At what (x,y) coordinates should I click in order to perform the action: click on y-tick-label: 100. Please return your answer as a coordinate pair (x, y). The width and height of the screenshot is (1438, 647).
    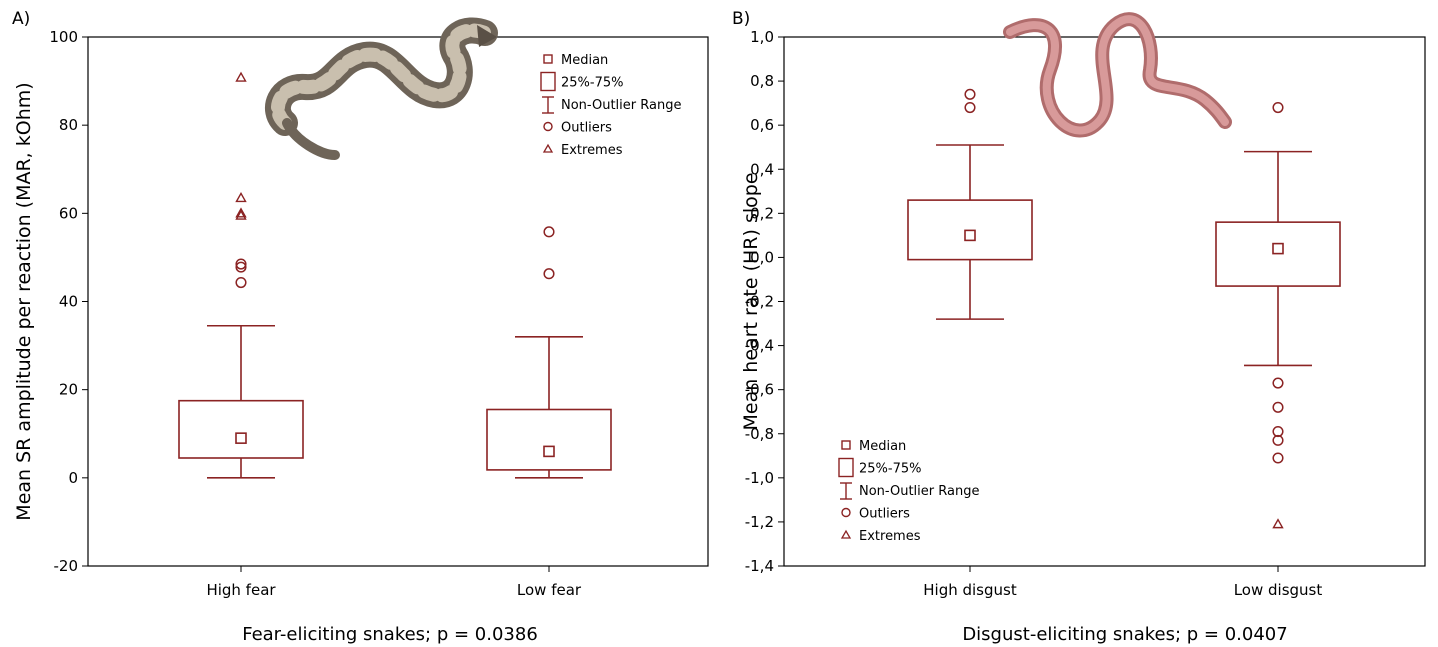
    Looking at the image, I should click on (63, 37).